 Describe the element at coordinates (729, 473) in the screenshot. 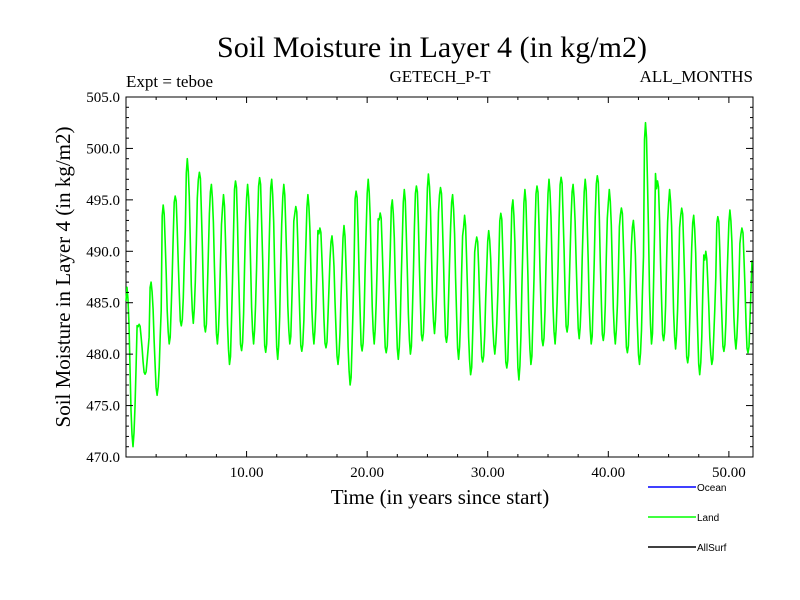

I see `x-tick-label: 50.00` at that location.